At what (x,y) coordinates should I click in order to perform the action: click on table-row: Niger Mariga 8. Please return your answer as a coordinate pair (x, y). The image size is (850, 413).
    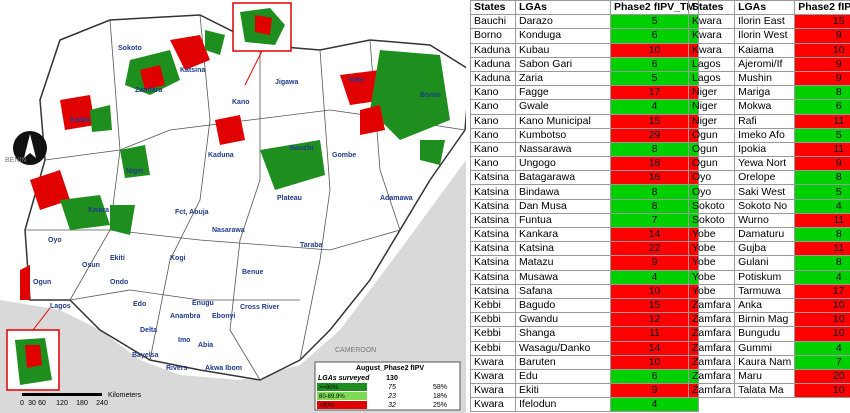
    Looking at the image, I should click on (768, 93).